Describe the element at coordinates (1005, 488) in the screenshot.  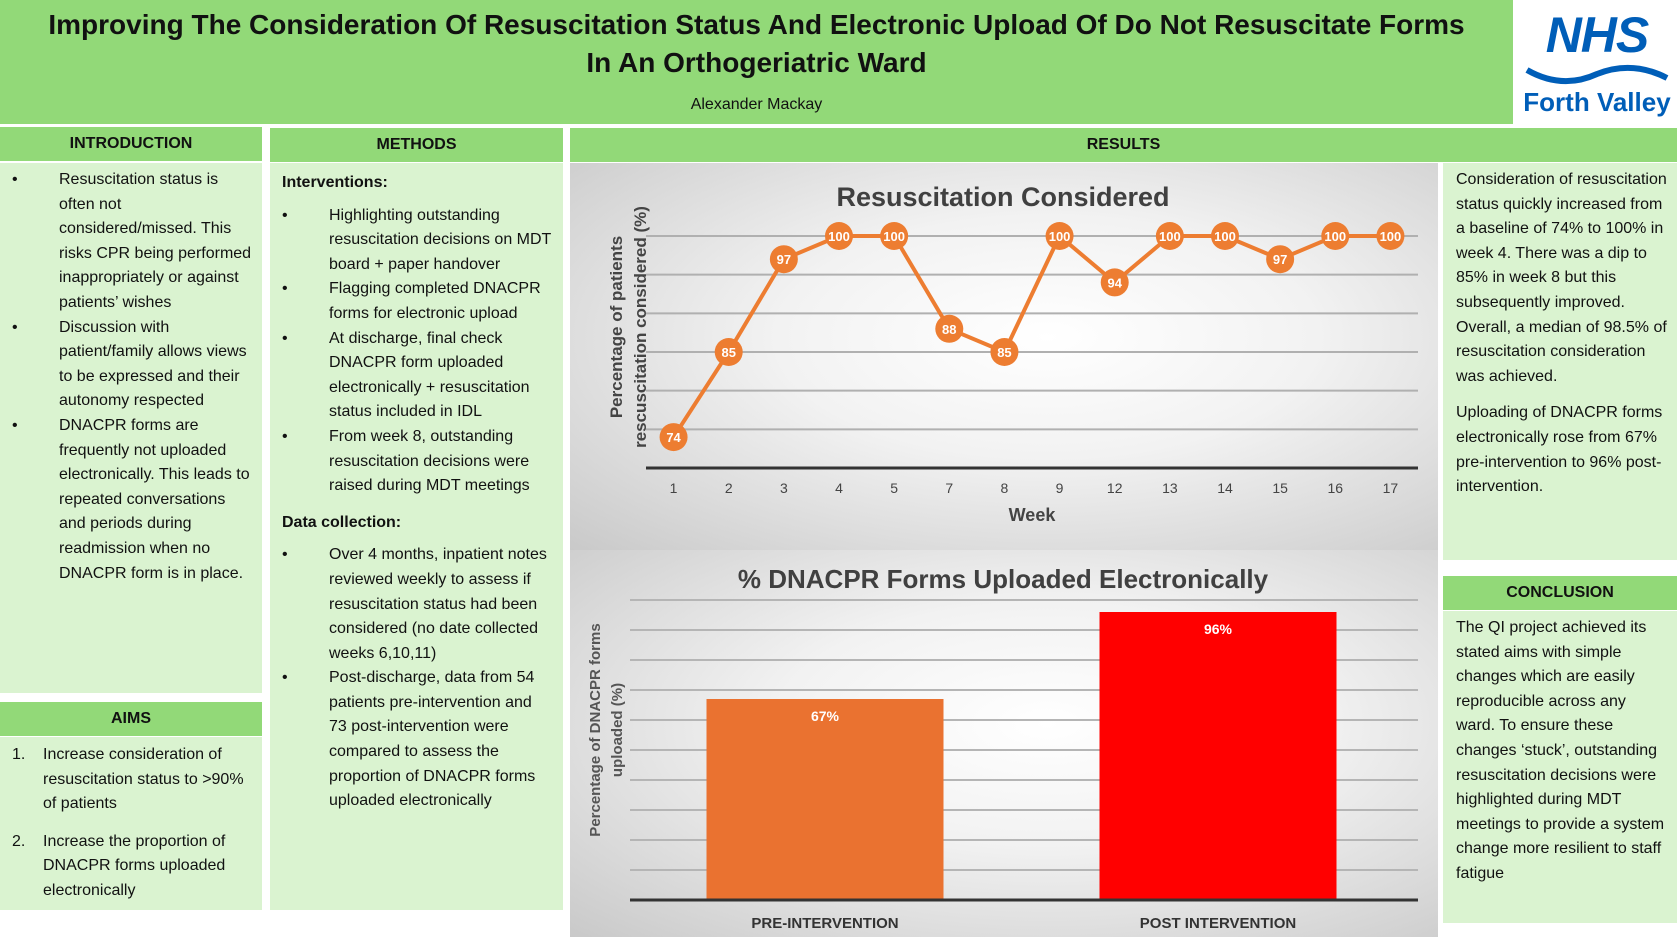
I see `x-tick-label: 8` at that location.